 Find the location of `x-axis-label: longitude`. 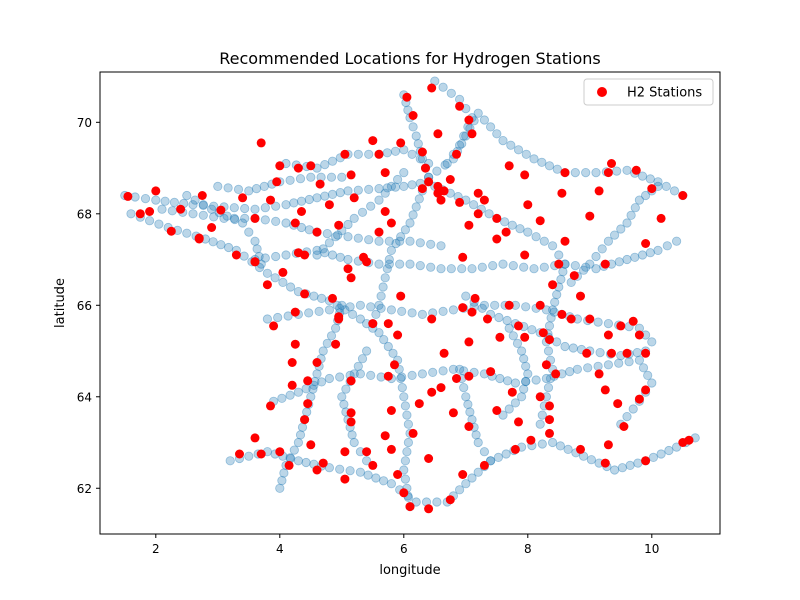

x-axis-label: longitude is located at coordinates (409, 570).